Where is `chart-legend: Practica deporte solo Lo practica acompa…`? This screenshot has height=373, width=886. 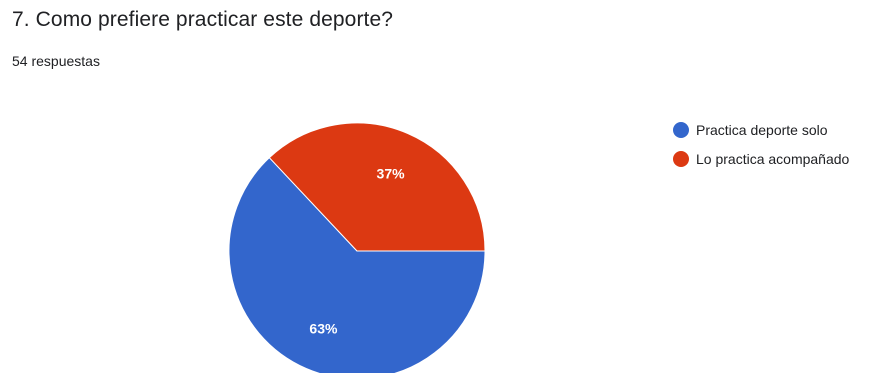 chart-legend: Practica deporte solo Lo practica acompa… is located at coordinates (761, 149).